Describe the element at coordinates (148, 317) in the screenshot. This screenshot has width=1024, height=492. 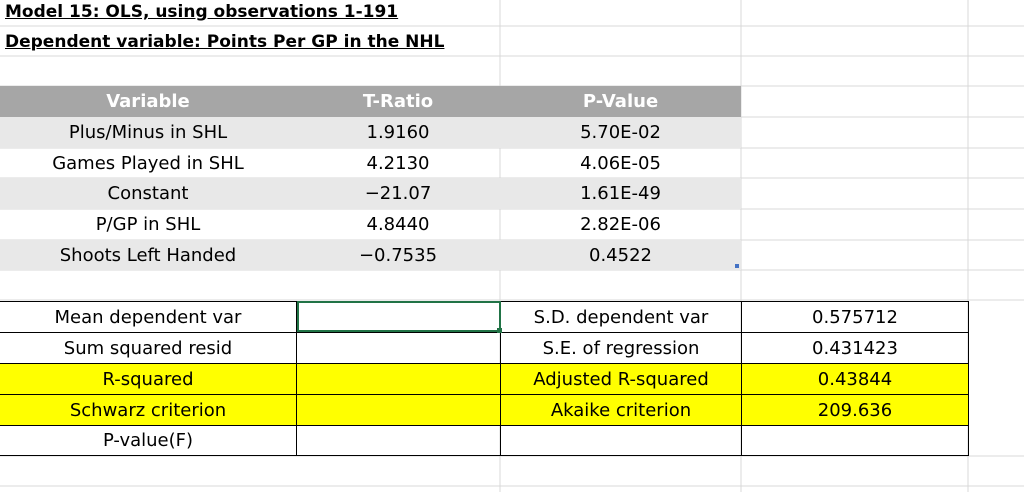
I see `stat-label-cell: Mean dependent var` at that location.